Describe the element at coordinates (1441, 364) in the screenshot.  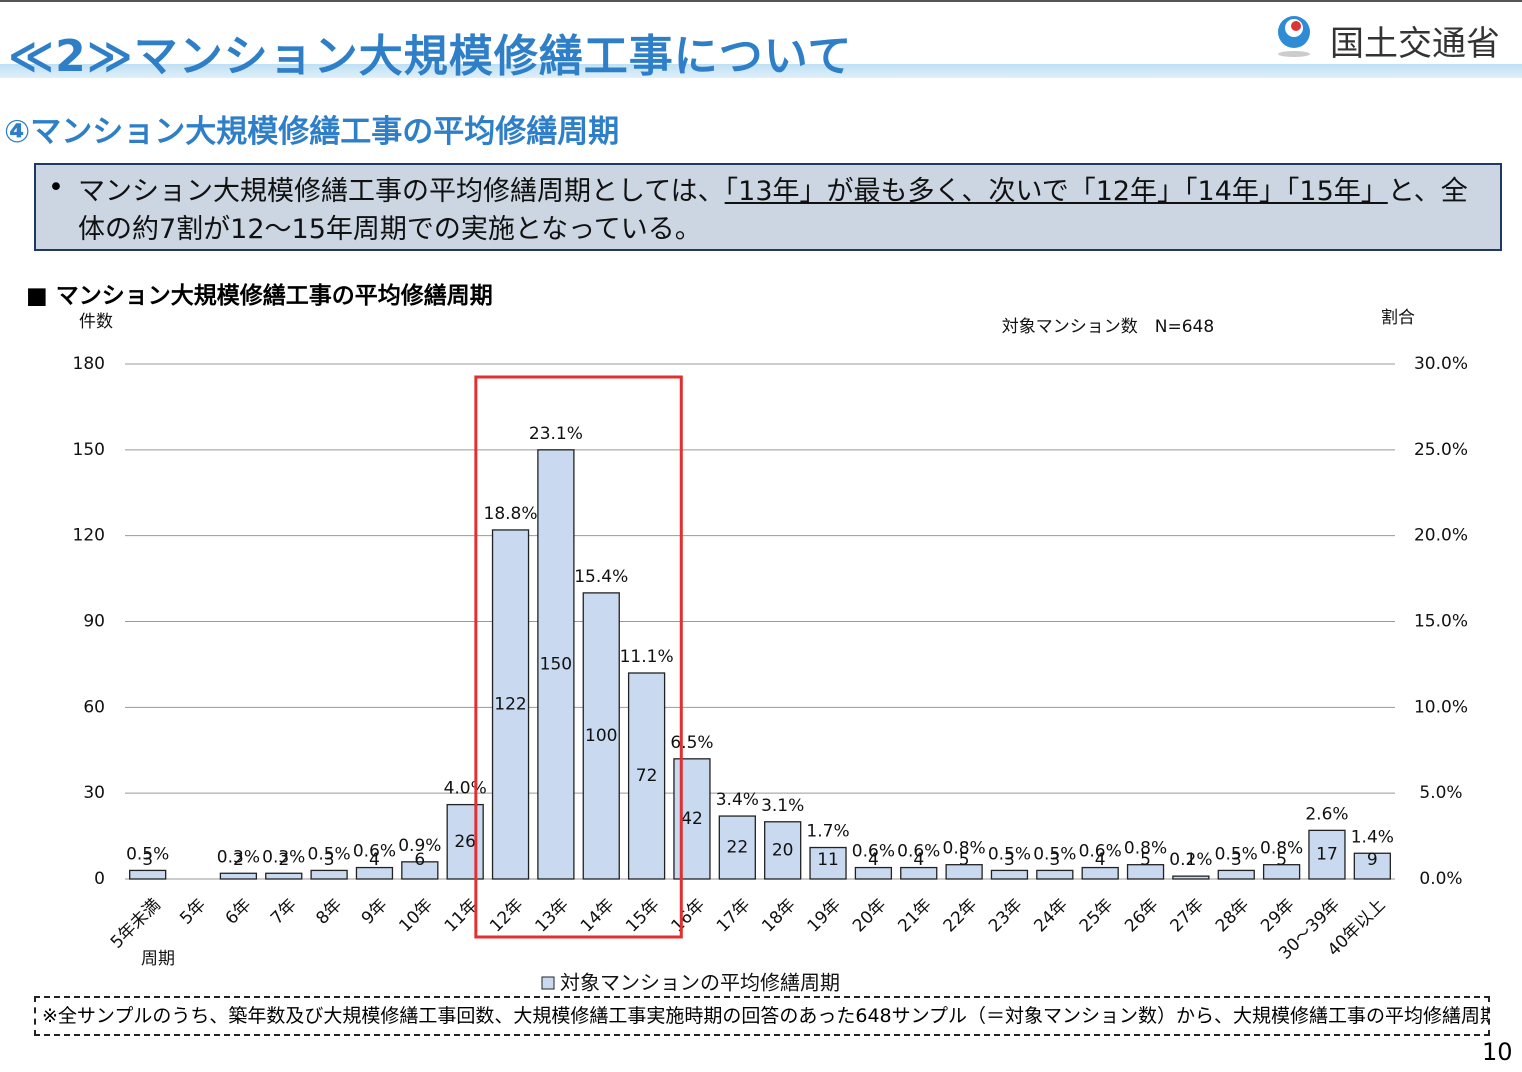
I see `y2-tick-label: 30.0%` at that location.